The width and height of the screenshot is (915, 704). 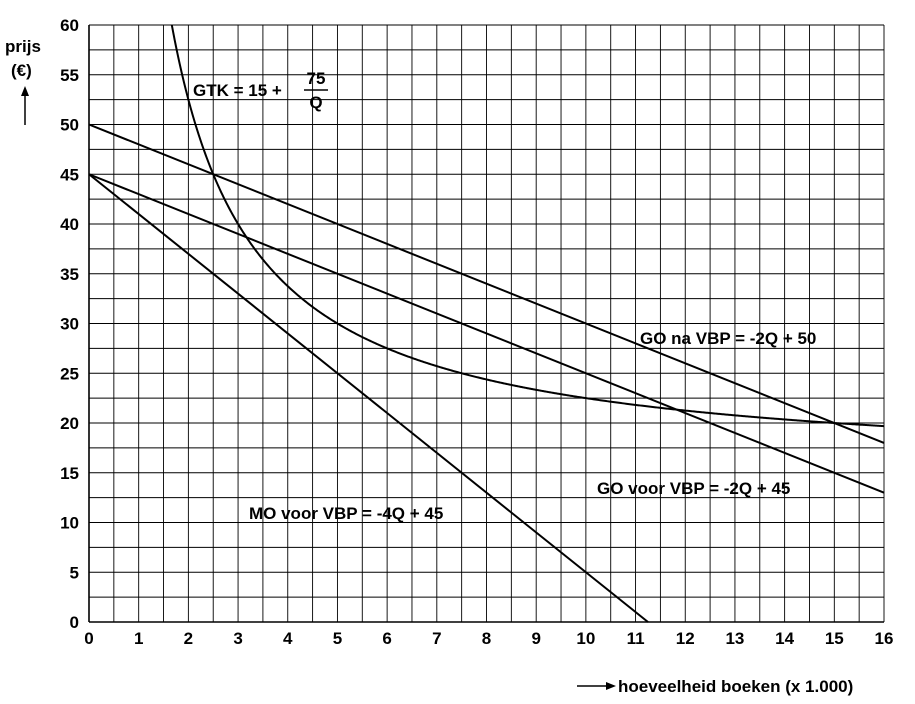 I want to click on y-tick-label: 50, so click(x=69, y=125).